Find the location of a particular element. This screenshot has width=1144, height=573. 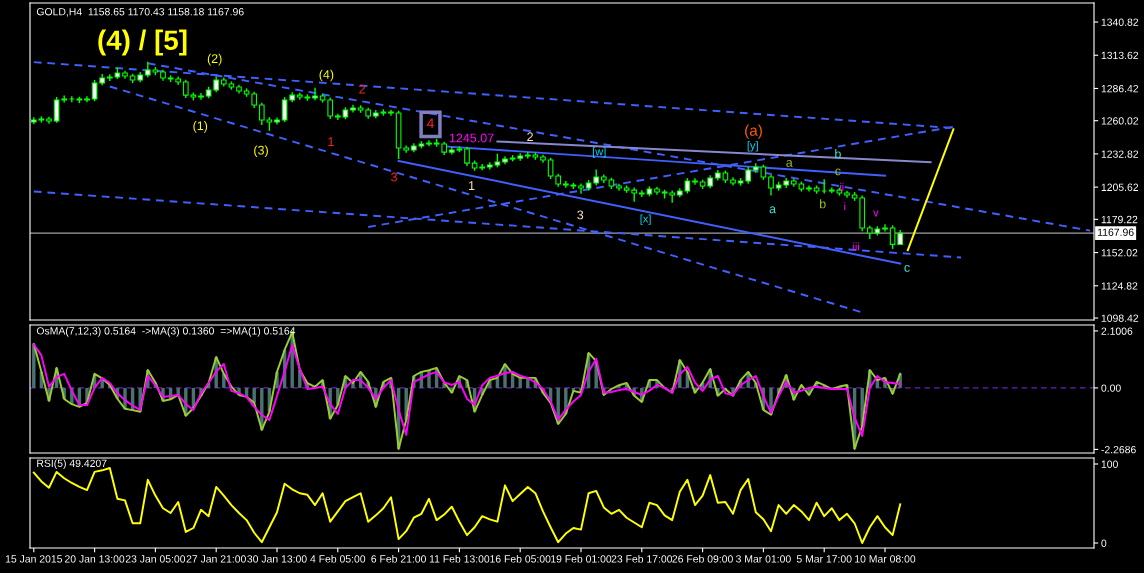

annotation: (3) is located at coordinates (261, 151).